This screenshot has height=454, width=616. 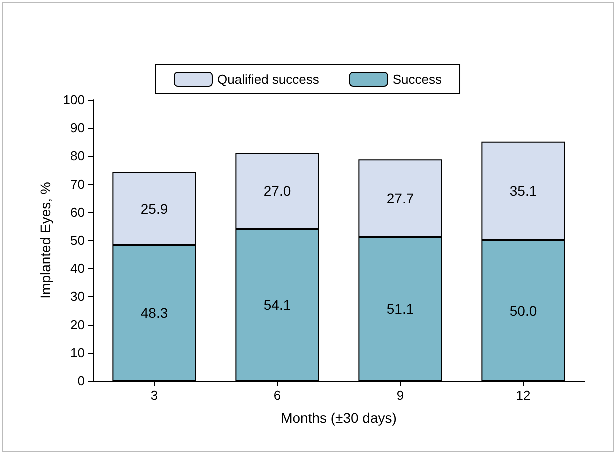 What do you see at coordinates (77, 268) in the screenshot?
I see `y-tick-label: 40` at bounding box center [77, 268].